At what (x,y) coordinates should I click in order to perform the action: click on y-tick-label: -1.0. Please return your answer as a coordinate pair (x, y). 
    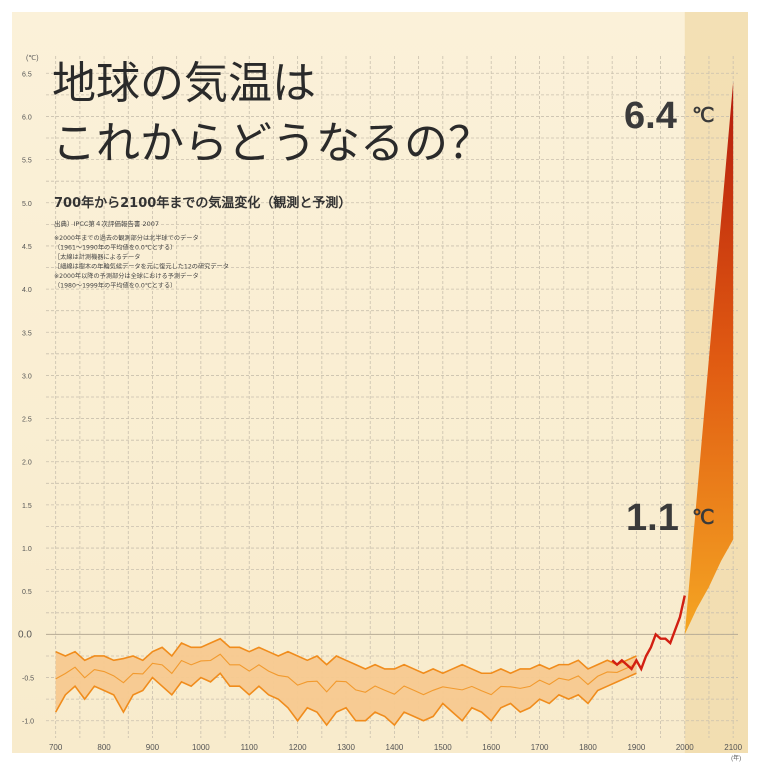
    Looking at the image, I should click on (28, 722).